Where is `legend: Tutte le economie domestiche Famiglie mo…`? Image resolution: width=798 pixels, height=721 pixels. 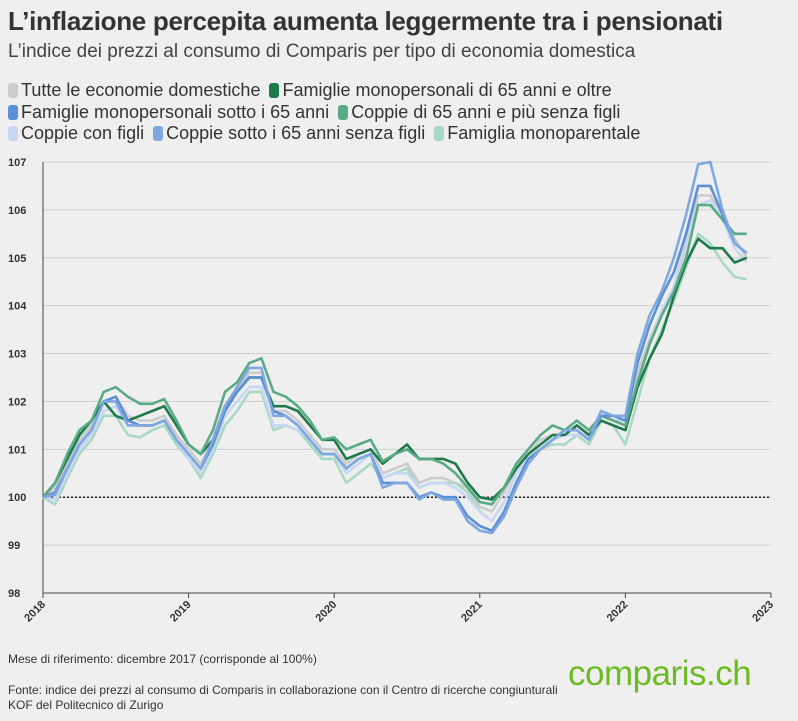 legend: Tutte le economie domestiche Famiglie mo… is located at coordinates (358, 112).